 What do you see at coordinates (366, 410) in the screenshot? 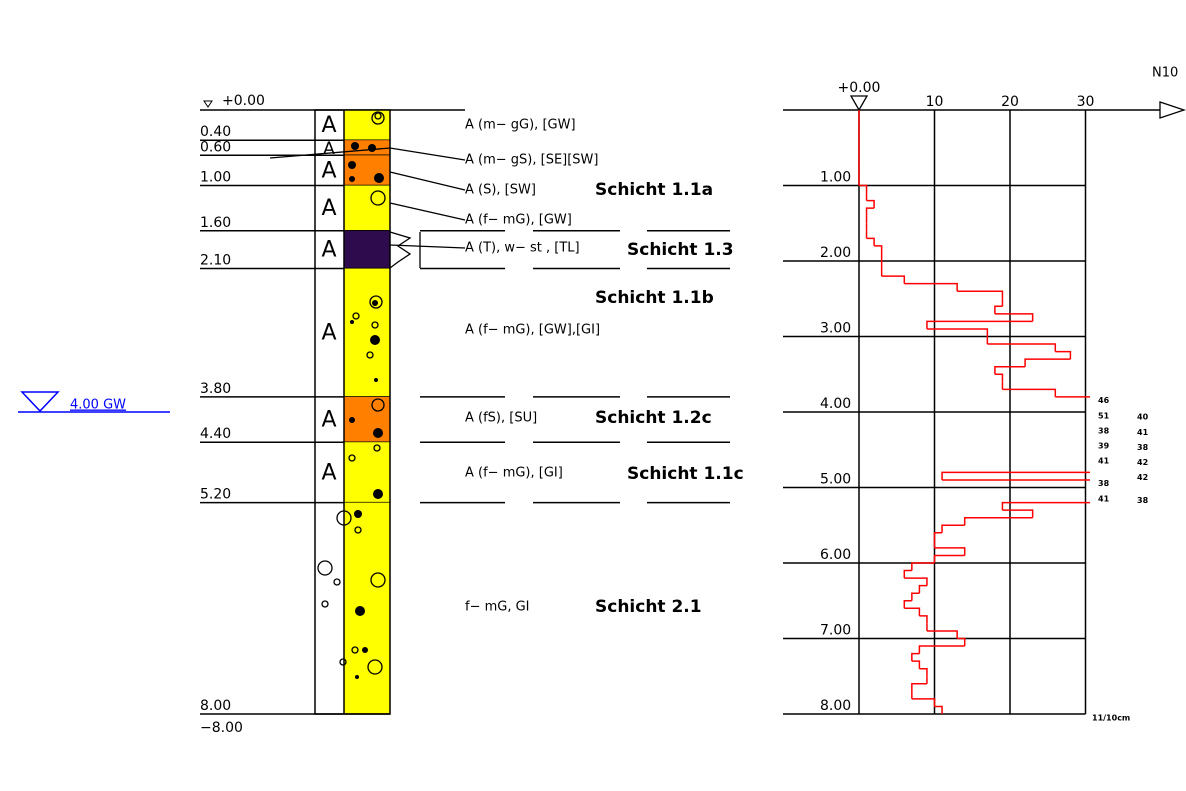
I see `grain-dots` at bounding box center [366, 410].